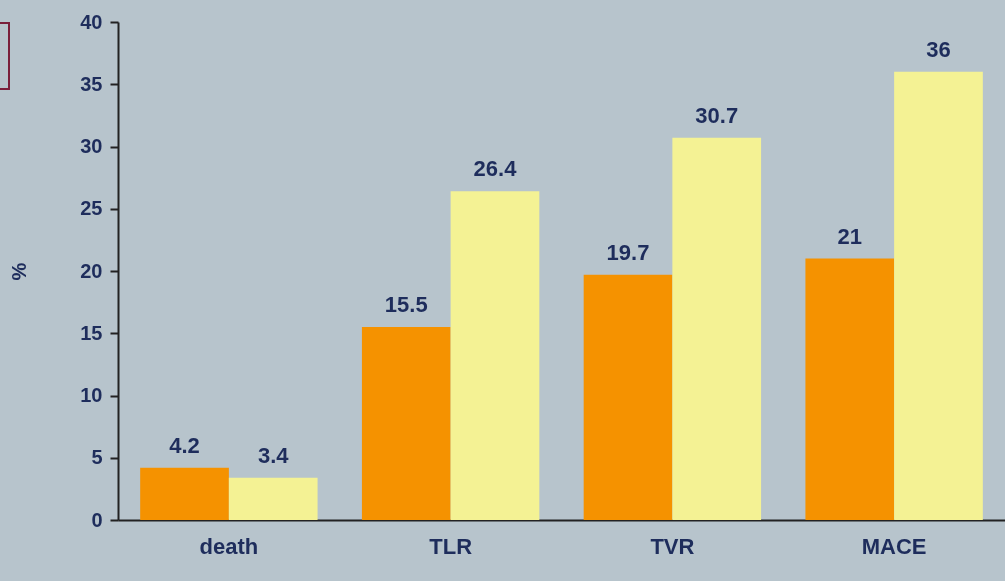 Image resolution: width=1005 pixels, height=581 pixels. I want to click on y-axis-title: %, so click(19, 271).